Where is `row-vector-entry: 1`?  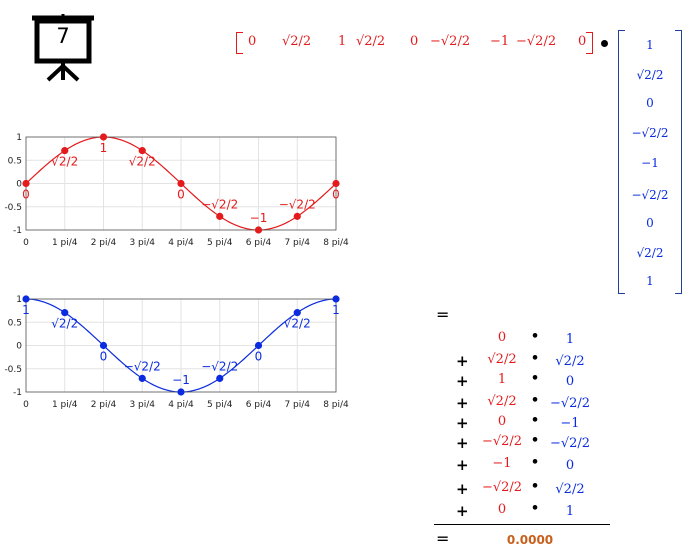 row-vector-entry: 1 is located at coordinates (342, 41).